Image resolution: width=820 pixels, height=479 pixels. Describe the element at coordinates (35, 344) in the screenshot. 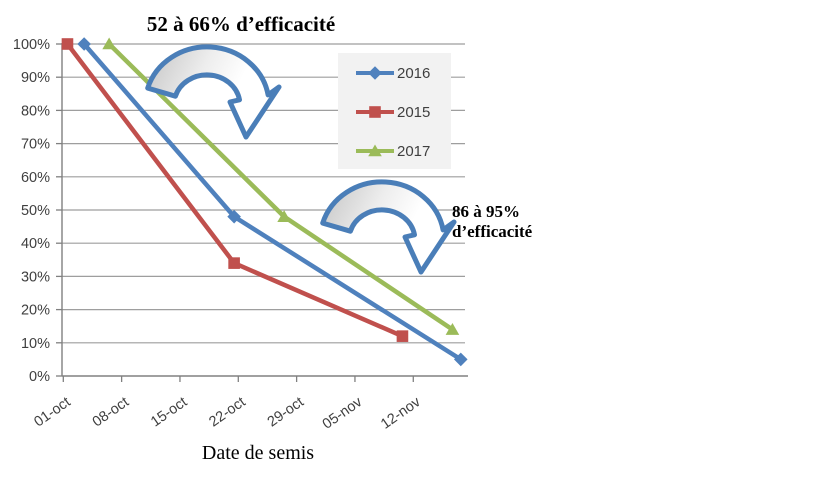

I see `y-tick-label: 10%` at that location.